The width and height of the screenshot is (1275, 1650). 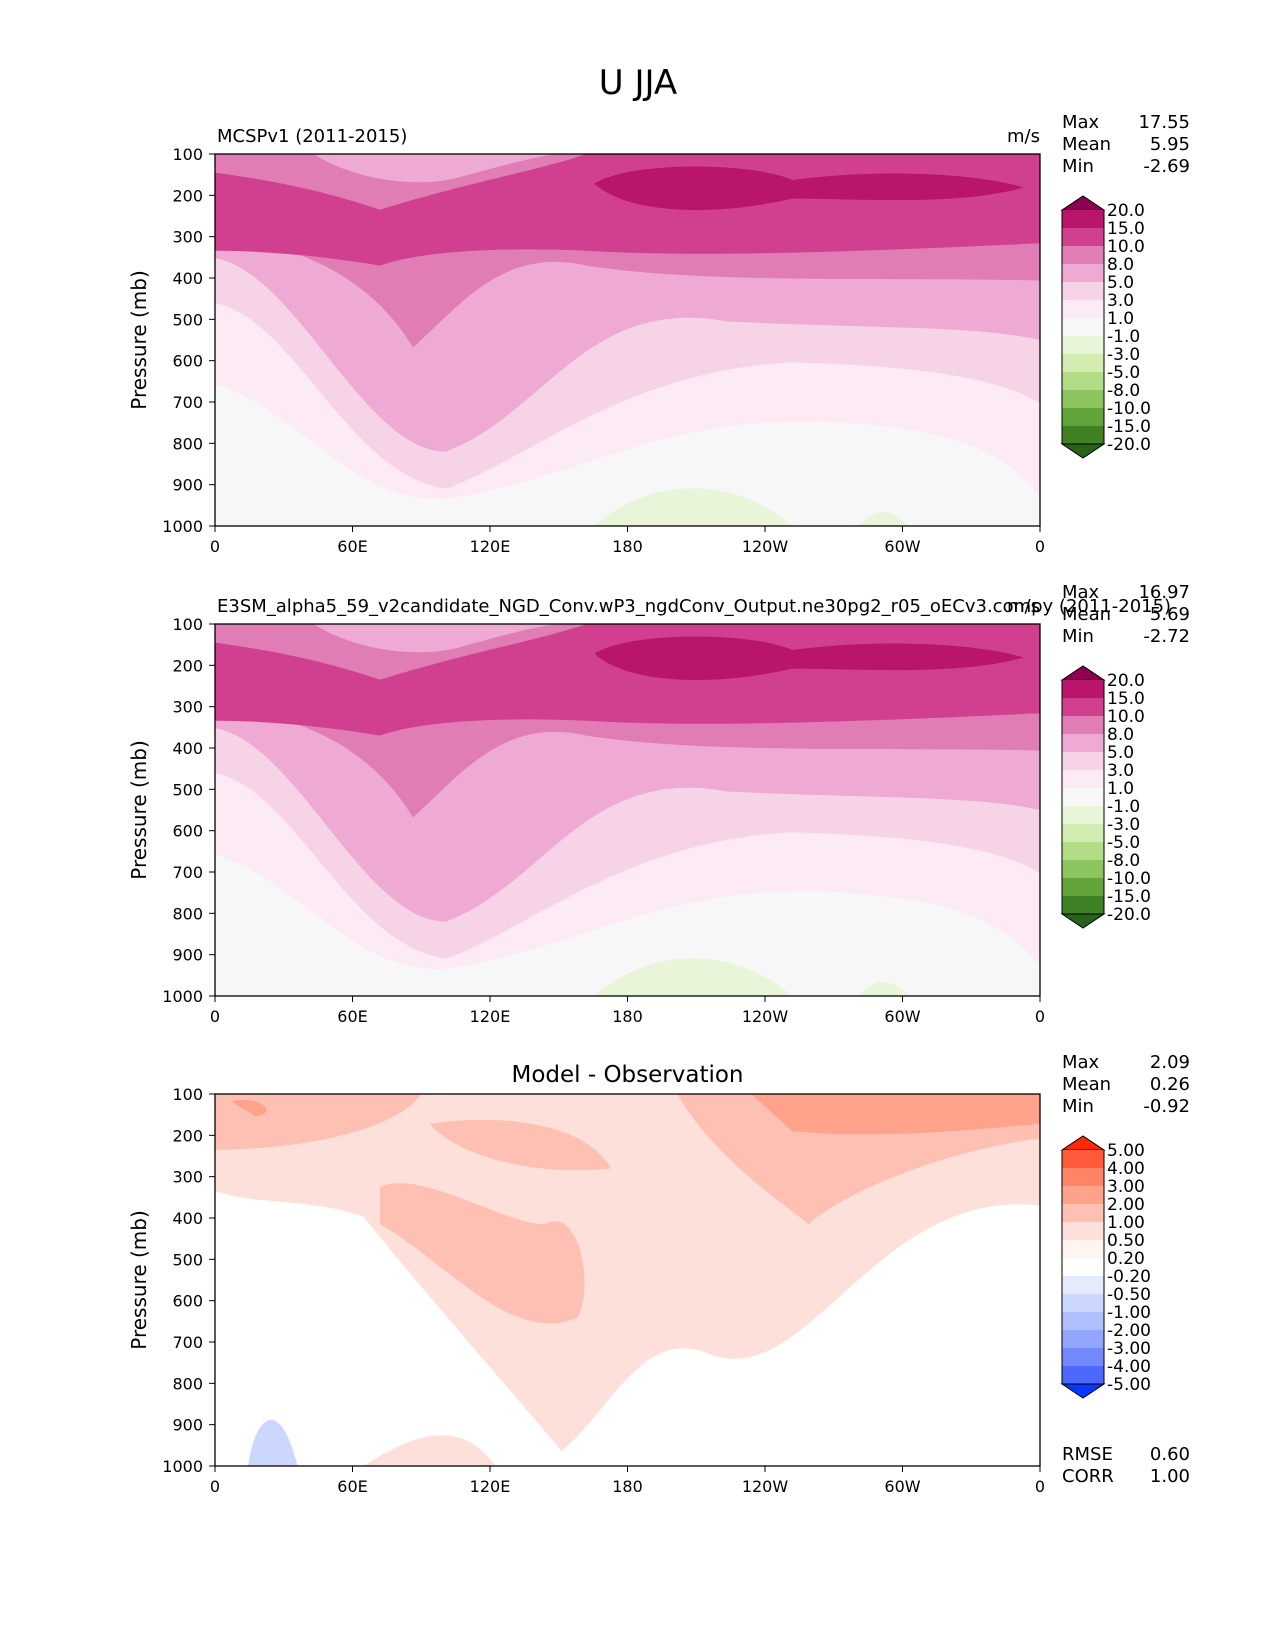 What do you see at coordinates (1129, 897) in the screenshot?
I see `panel-2-colorbar-level: -15.0` at bounding box center [1129, 897].